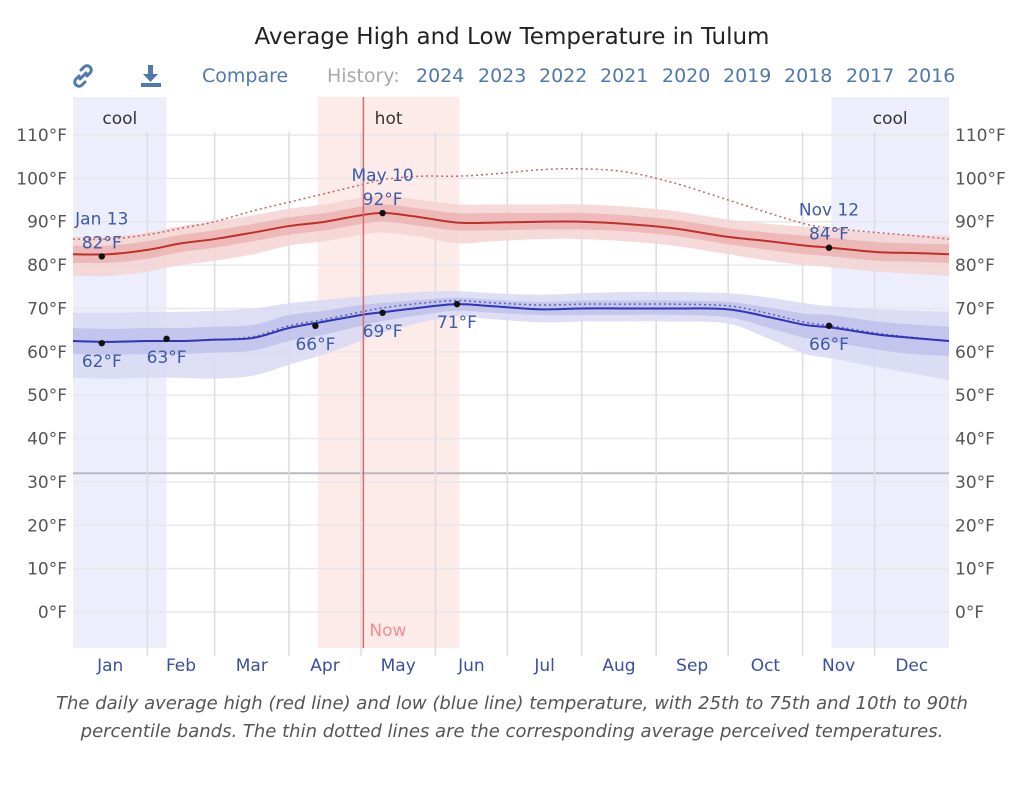  Describe the element at coordinates (975, 266) in the screenshot. I see `y-tick-label-right: 80°F` at that location.